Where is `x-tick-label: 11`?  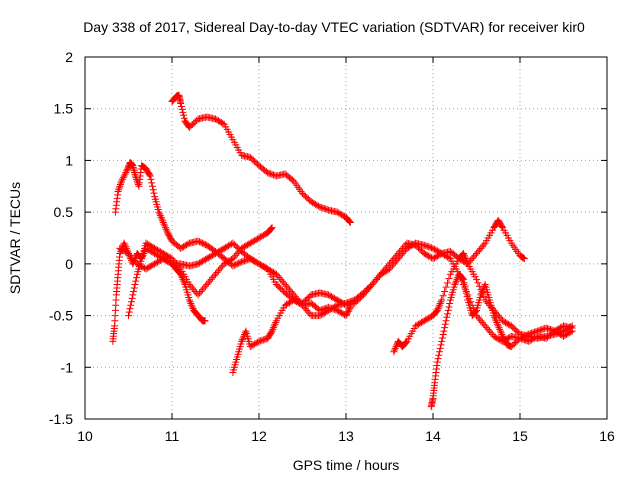
x-tick-label: 11 is located at coordinates (172, 436).